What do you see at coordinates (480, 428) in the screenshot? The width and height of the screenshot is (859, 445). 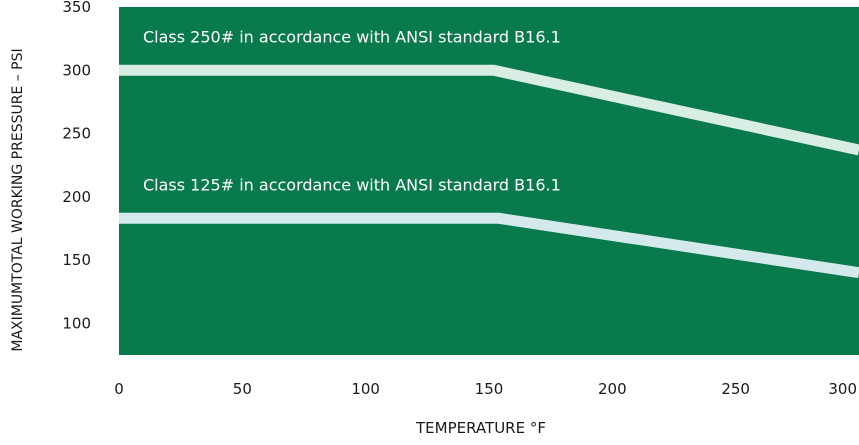 I see `x-axis-label: TEMPERATURE °F` at bounding box center [480, 428].